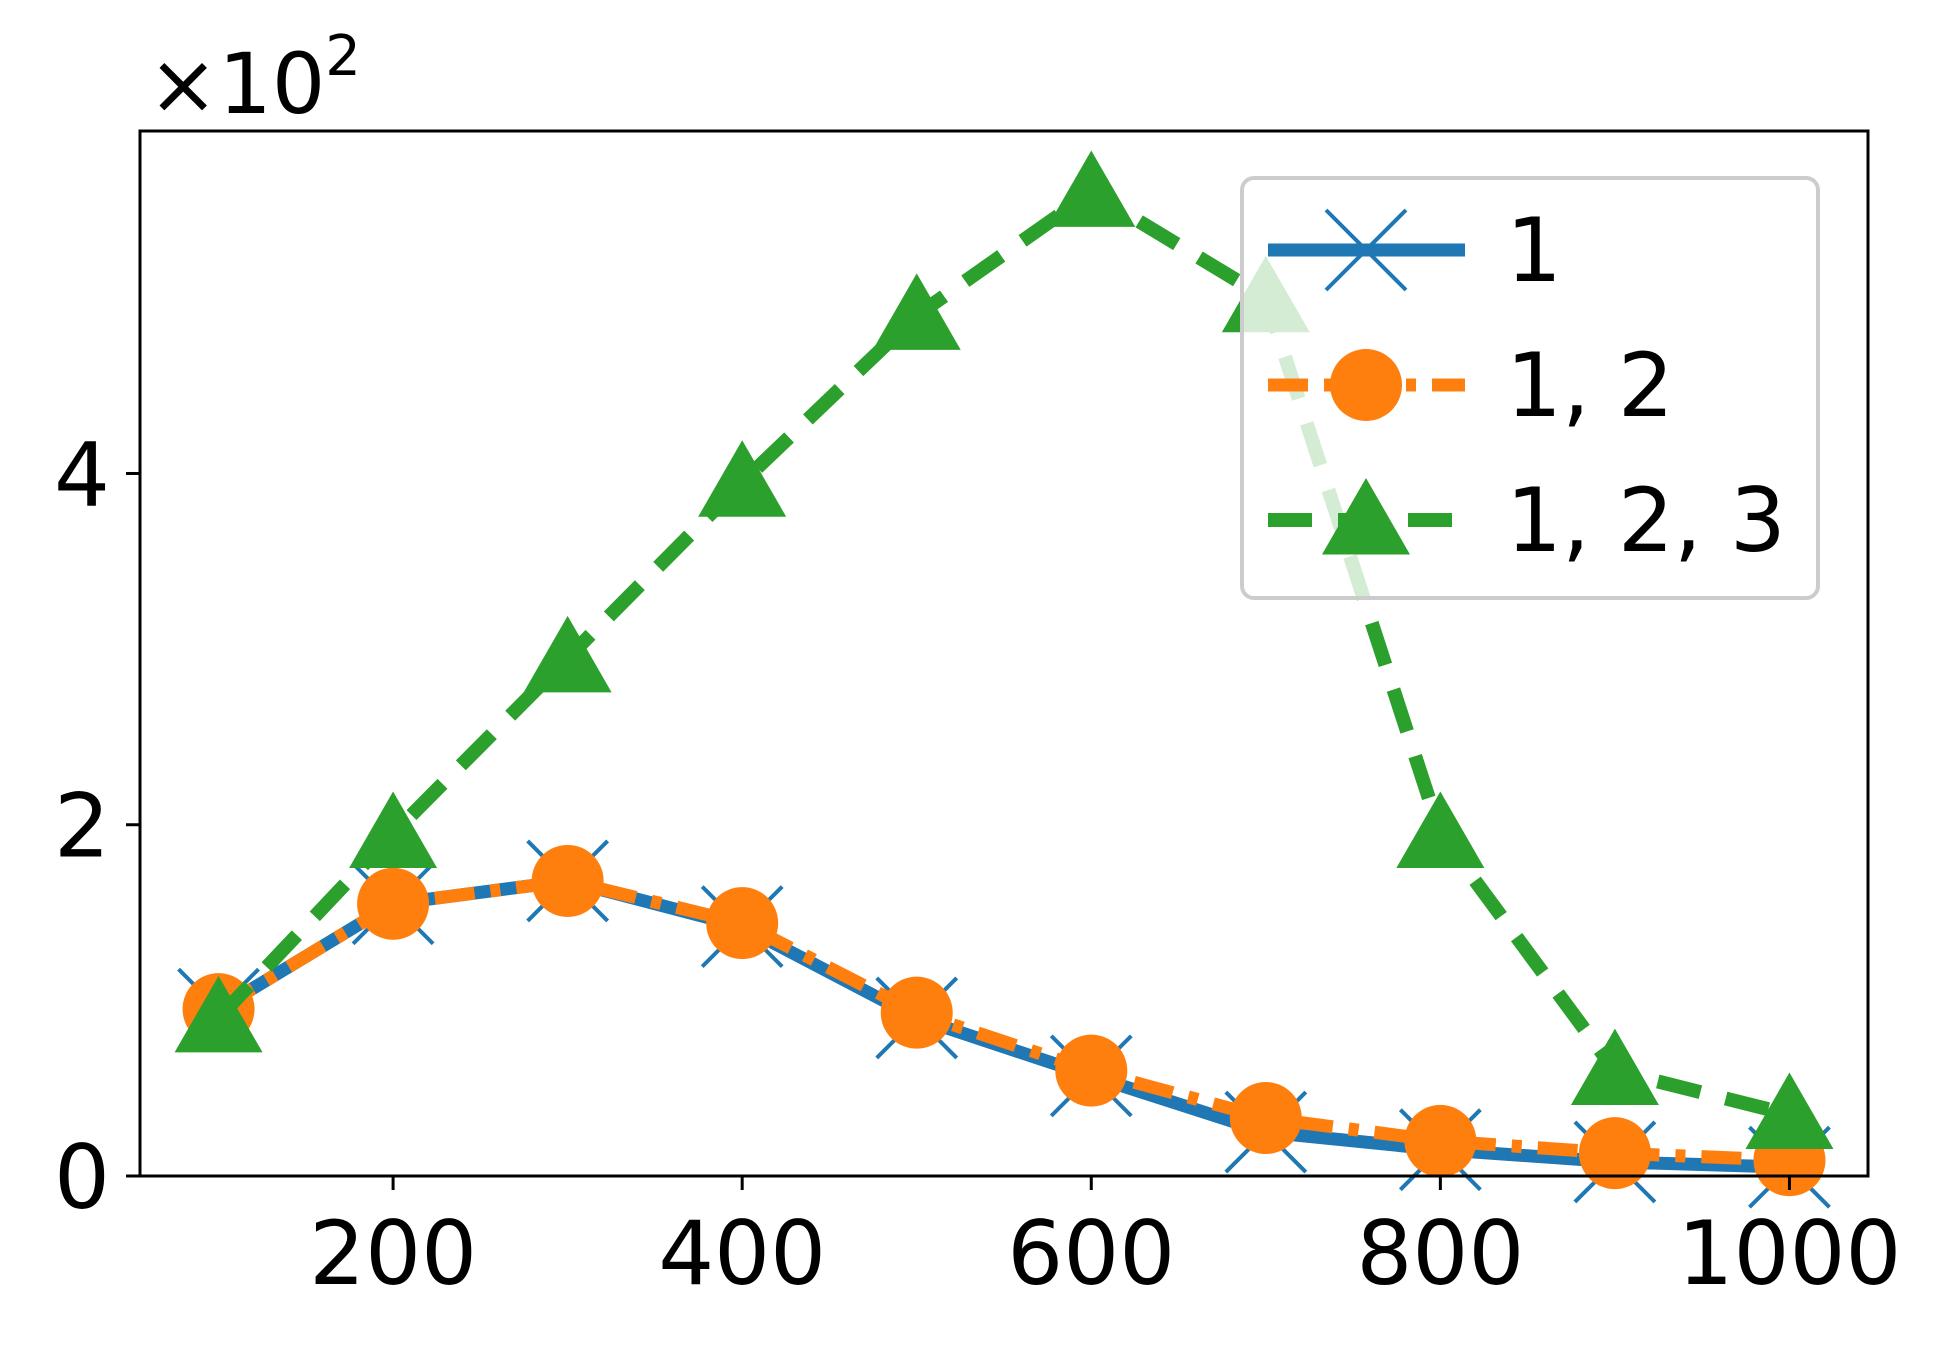 The image size is (1946, 1353). I want to click on legend-item-2: 1, 2, so click(1471, 385).